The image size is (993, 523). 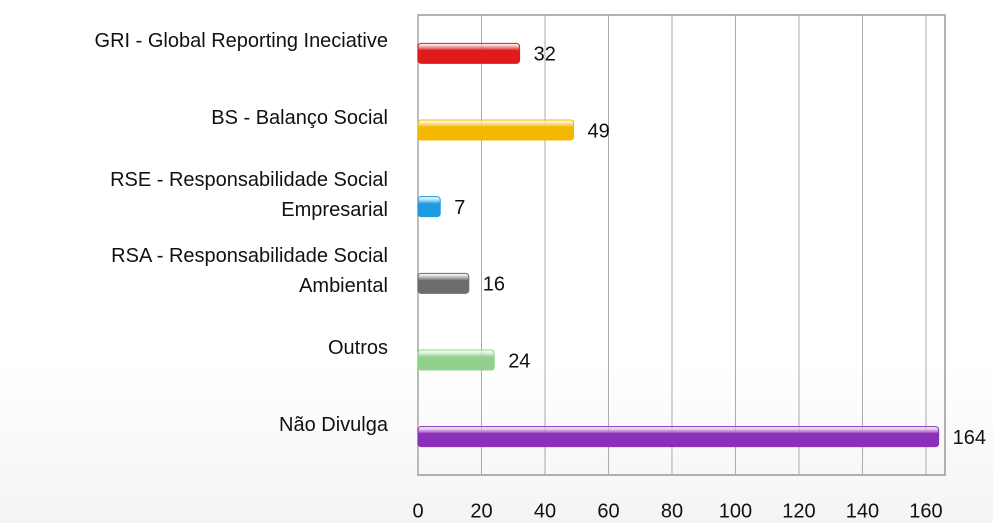 I want to click on value-label: 16, so click(x=494, y=285).